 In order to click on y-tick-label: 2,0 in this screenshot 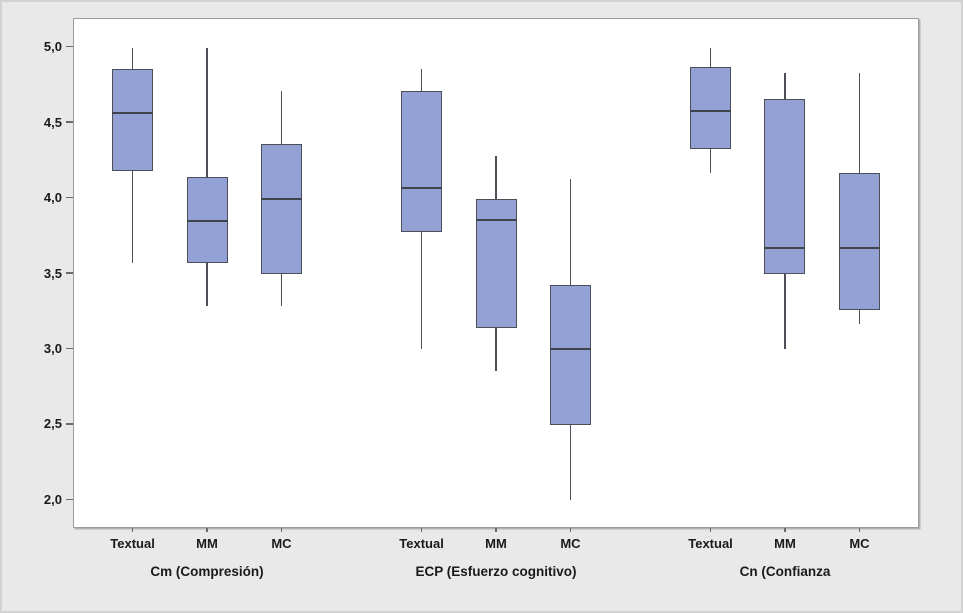, I will do `click(52, 499)`.